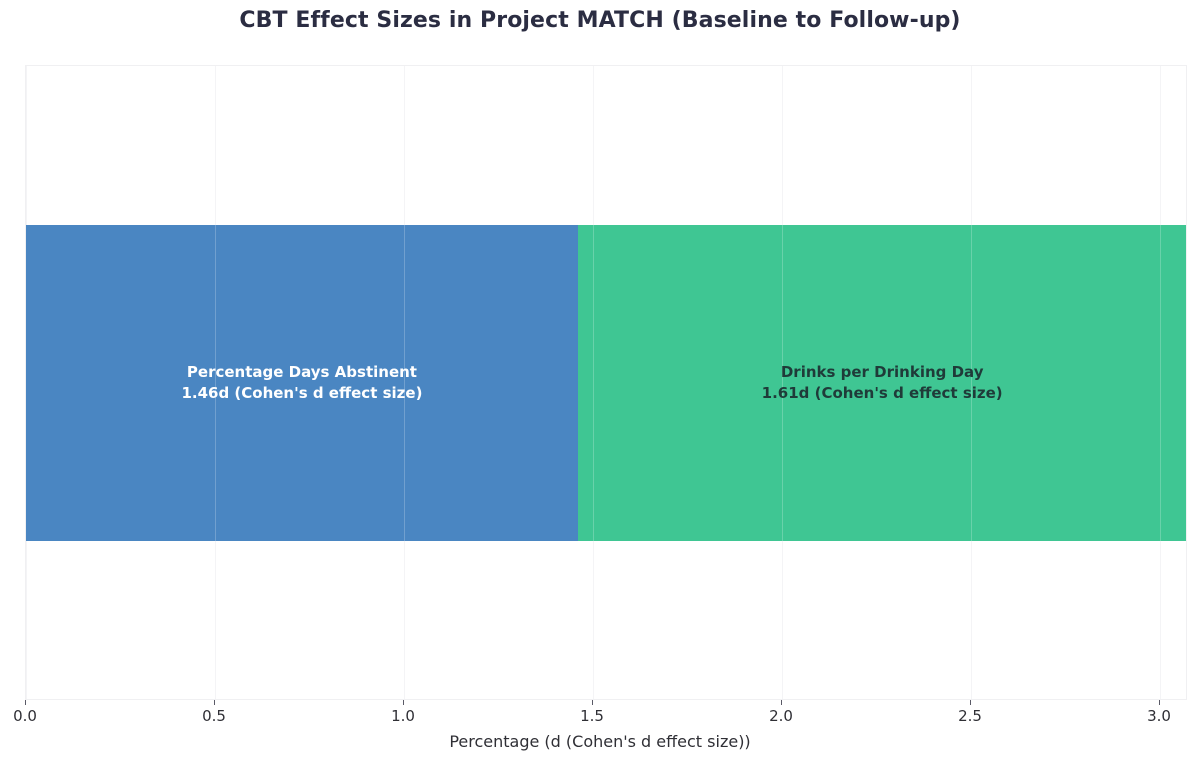  I want to click on x-tick-label: 3.0, so click(1159, 716).